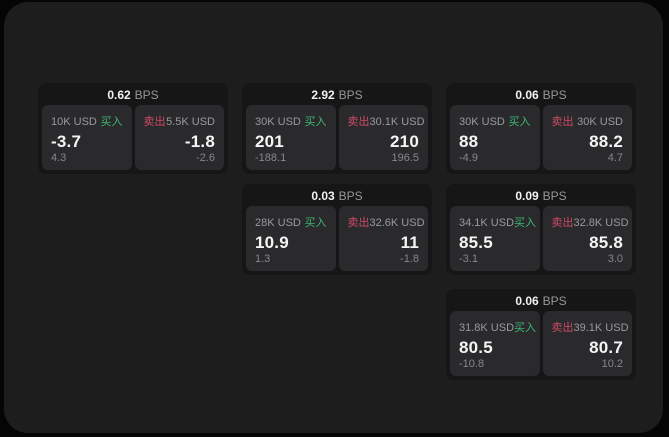 The height and width of the screenshot is (437, 669). Describe the element at coordinates (615, 158) in the screenshot. I see `sell-delta: 4.7` at that location.